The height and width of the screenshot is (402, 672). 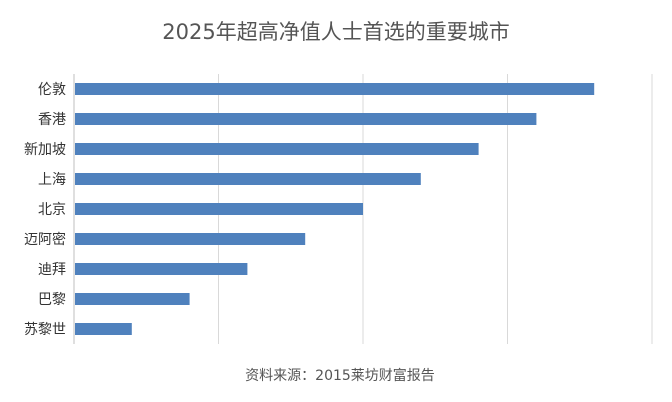 What do you see at coordinates (52, 180) in the screenshot?
I see `category-label: 上海` at bounding box center [52, 180].